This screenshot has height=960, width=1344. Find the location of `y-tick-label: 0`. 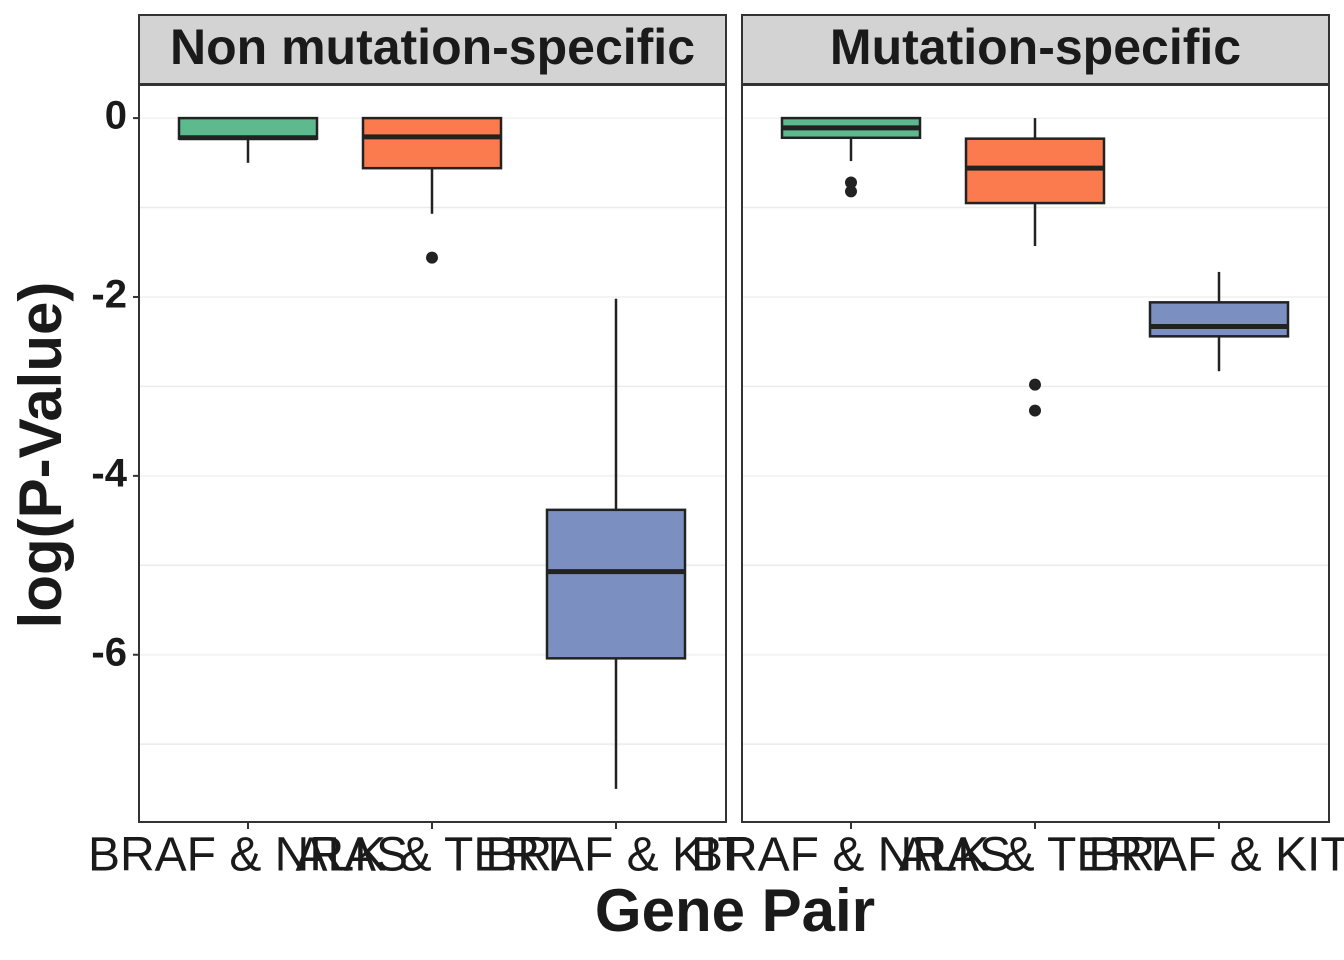

y-tick-label: 0 is located at coordinates (116, 116).